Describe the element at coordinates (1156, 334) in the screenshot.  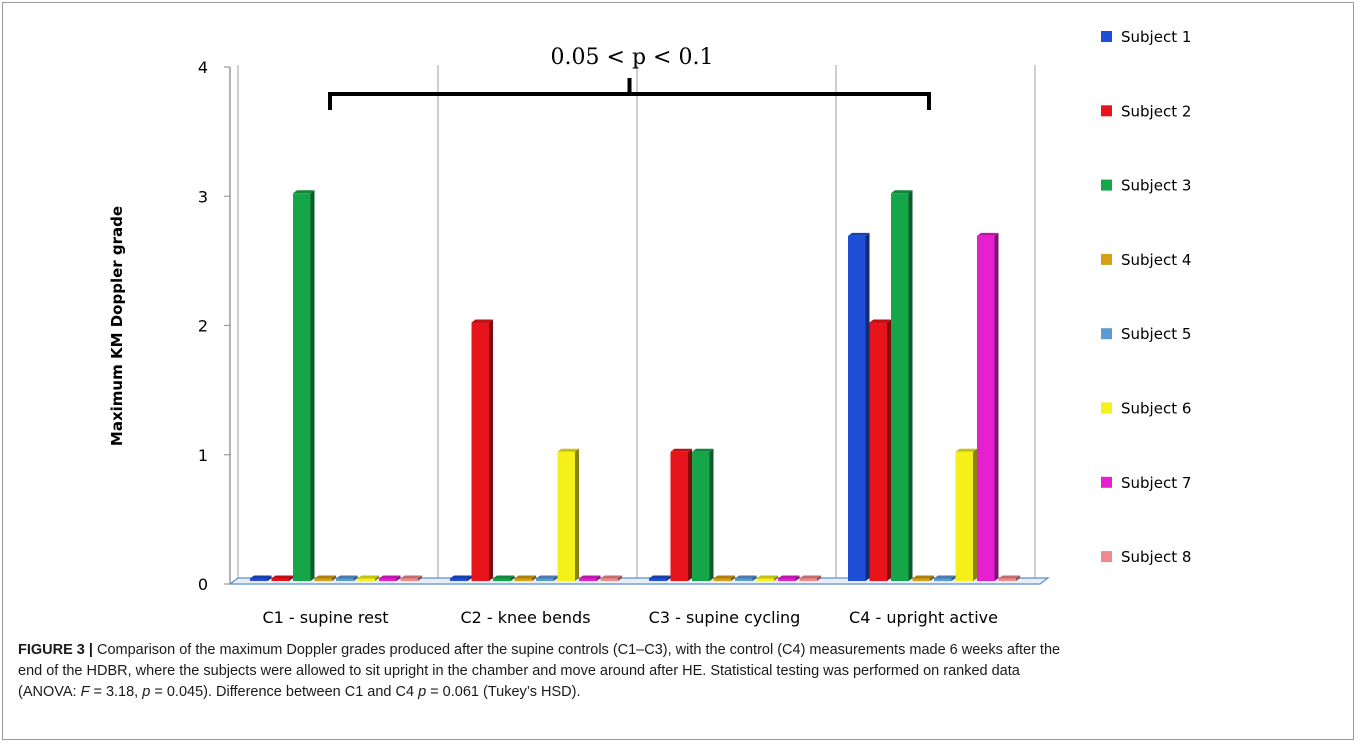
I see `legend-label: Subject 5` at that location.